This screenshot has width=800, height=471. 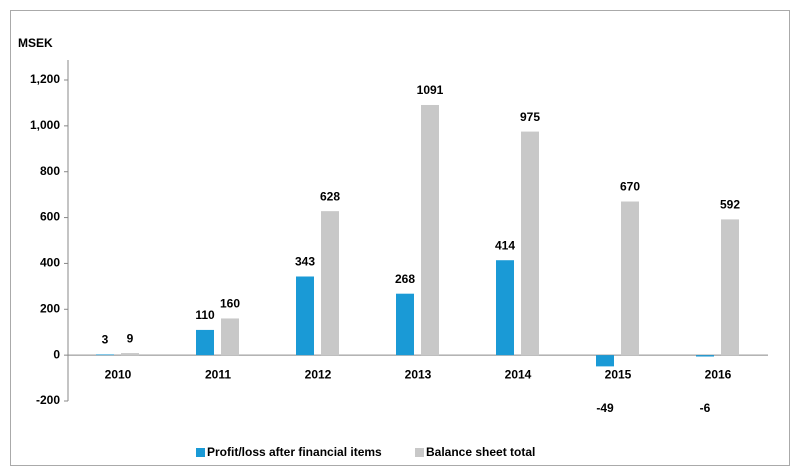 What do you see at coordinates (318, 374) in the screenshot?
I see `x-tick-label: 2012` at bounding box center [318, 374].